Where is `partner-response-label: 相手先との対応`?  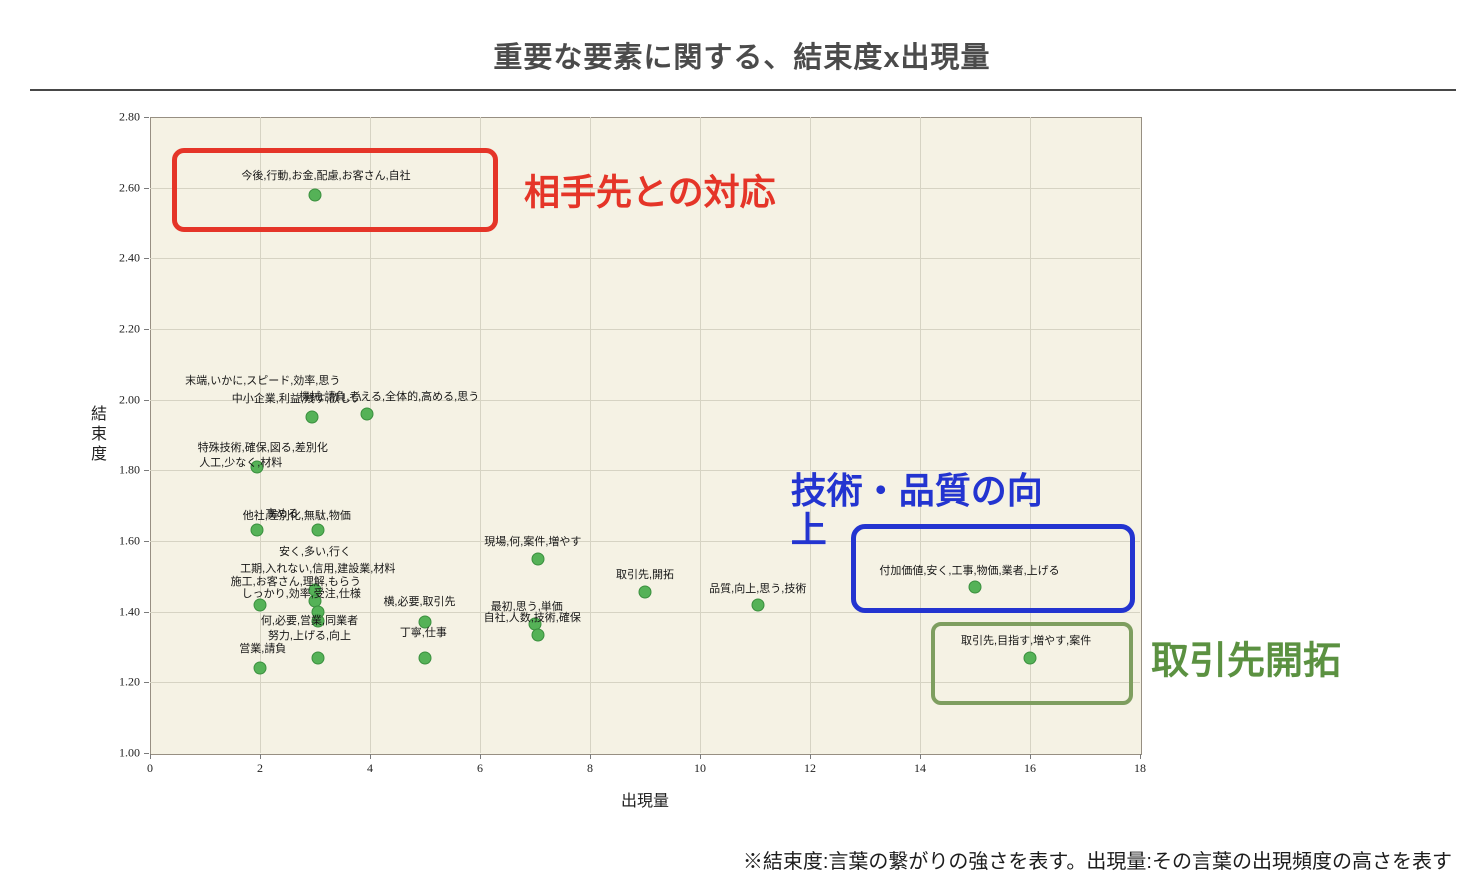 partner-response-label: 相手先との対応 is located at coordinates (650, 192).